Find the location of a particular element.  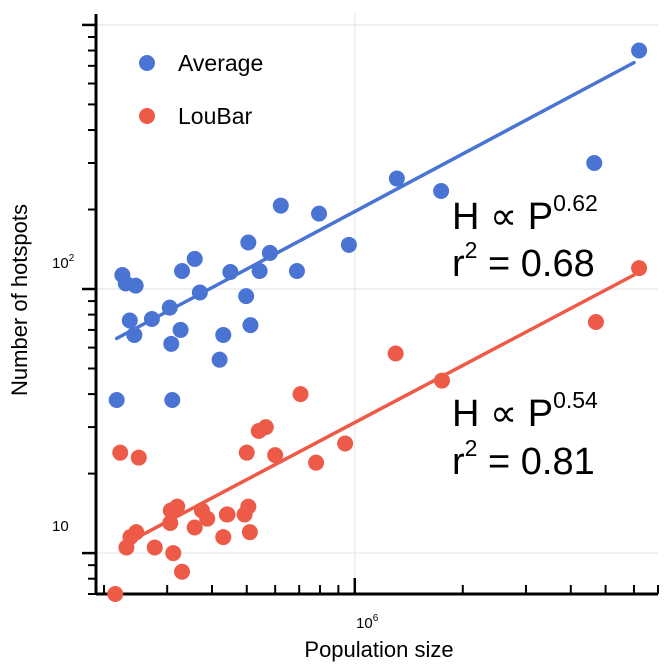

annotation-loubar-exponent-law: H ∝ P0.54 is located at coordinates (525, 411).